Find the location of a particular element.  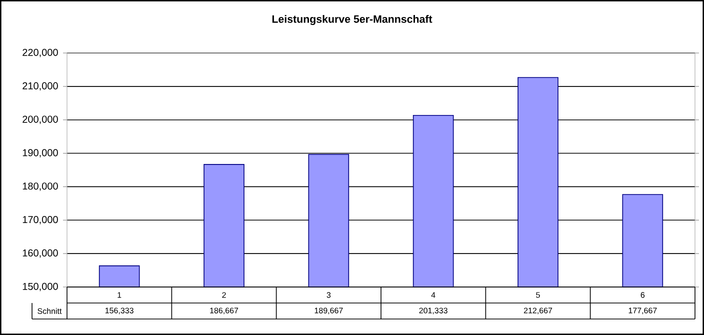

y-tick-label: 190,000 is located at coordinates (40, 153).